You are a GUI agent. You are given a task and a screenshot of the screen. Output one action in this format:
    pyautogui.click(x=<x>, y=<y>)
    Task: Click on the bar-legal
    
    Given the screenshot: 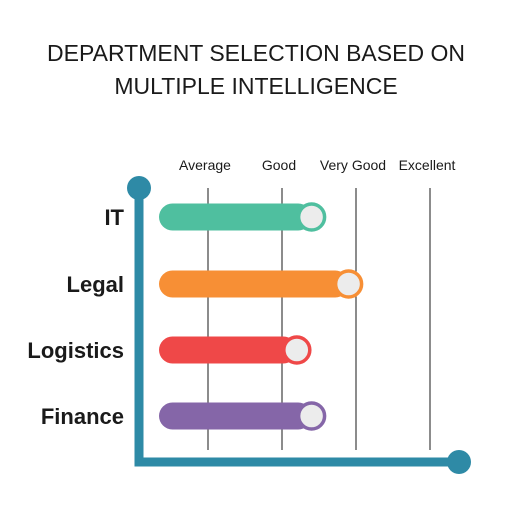 What is the action you would take?
    pyautogui.click(x=254, y=284)
    